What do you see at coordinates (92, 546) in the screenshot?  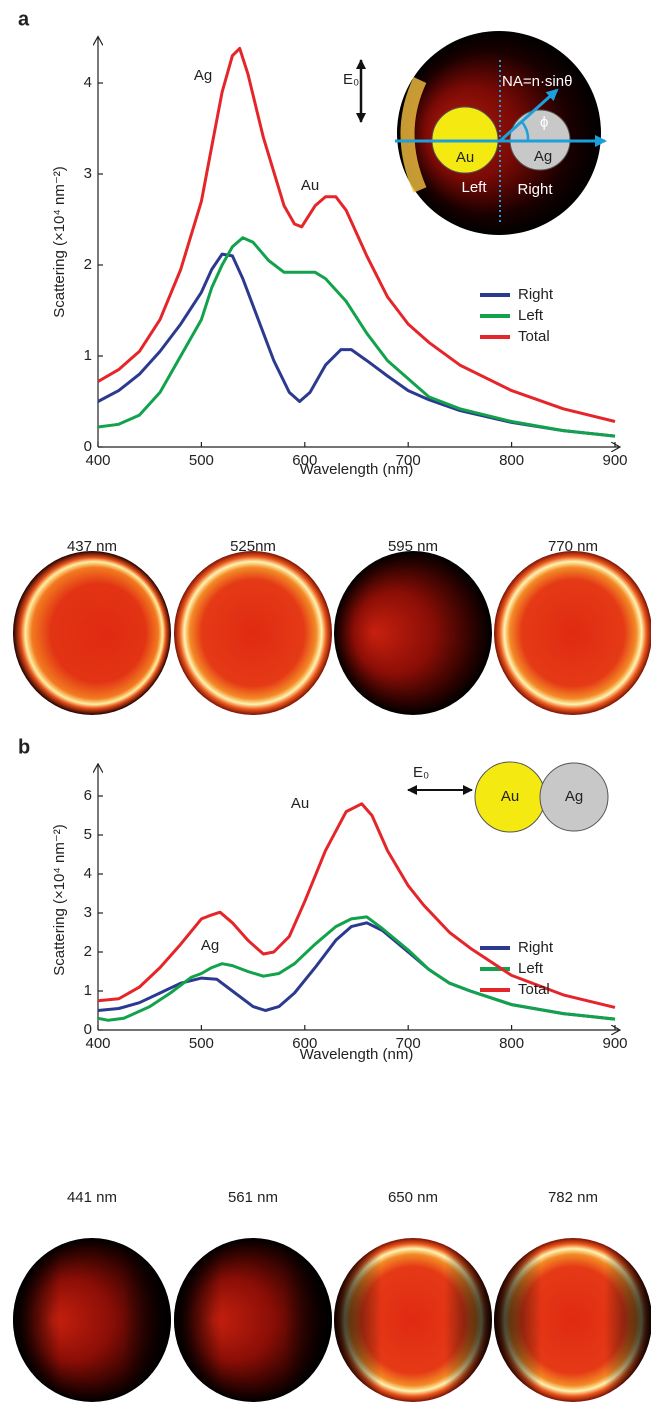 I see `image-caption: 437 nm` at bounding box center [92, 546].